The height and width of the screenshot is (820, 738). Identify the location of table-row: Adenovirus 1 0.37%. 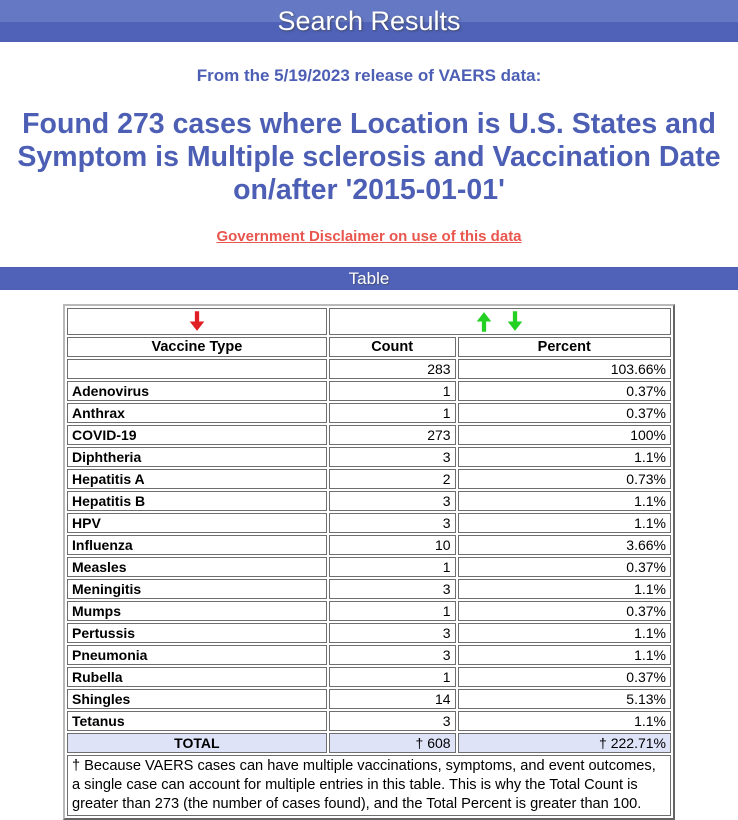
(369, 391).